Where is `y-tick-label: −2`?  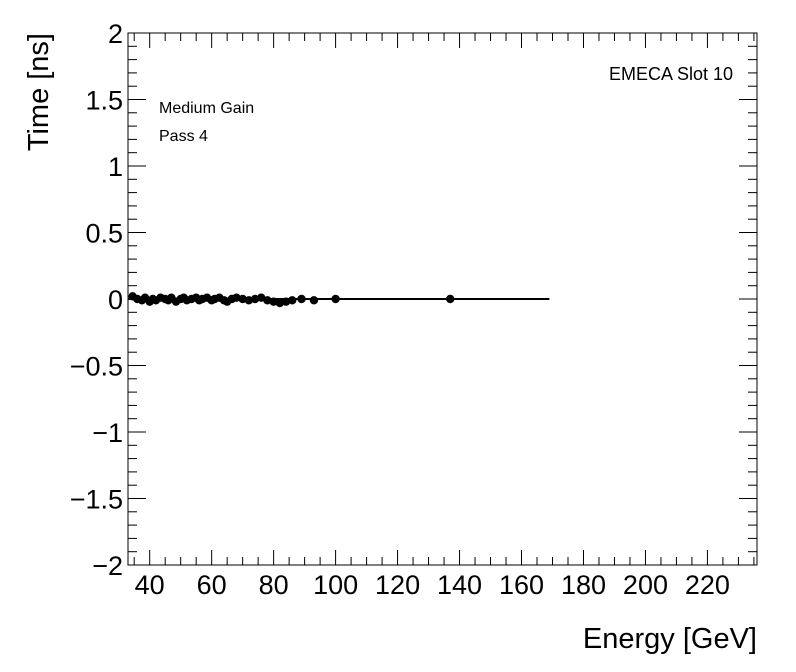 y-tick-label: −2 is located at coordinates (107, 566).